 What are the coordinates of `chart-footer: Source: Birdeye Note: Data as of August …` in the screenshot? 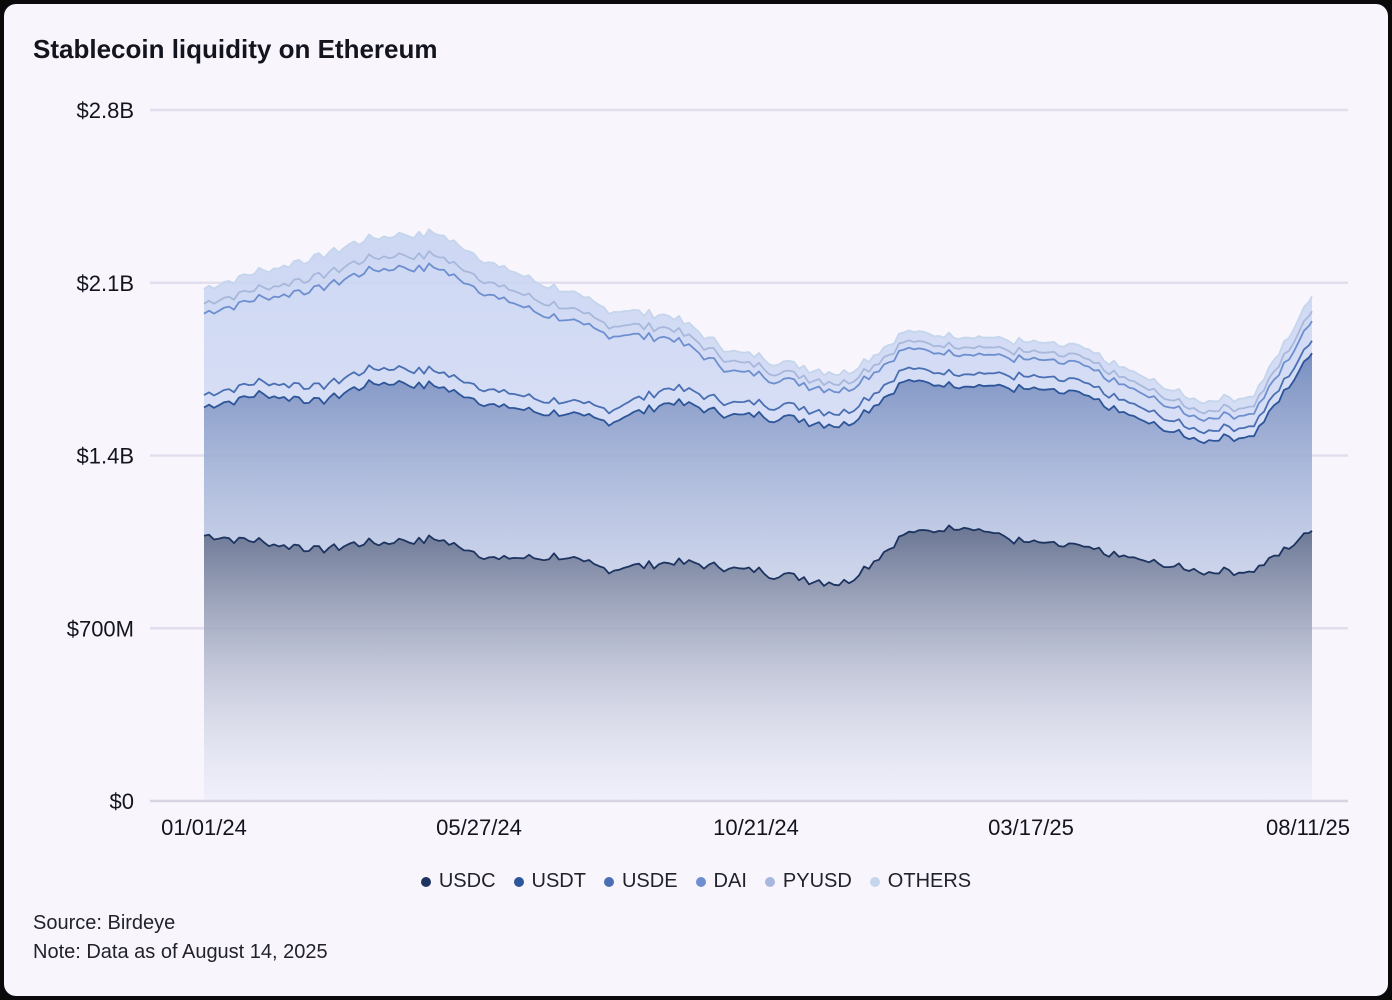 It's located at (180, 938).